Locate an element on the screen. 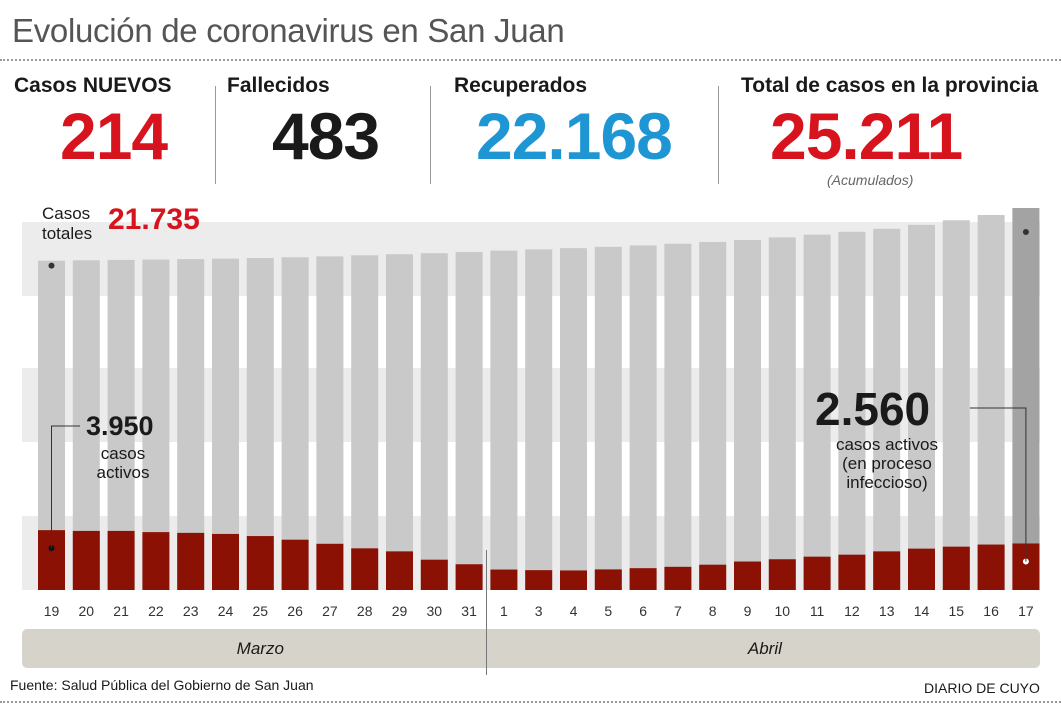  start-active-label: casos activos is located at coordinates (123, 463).